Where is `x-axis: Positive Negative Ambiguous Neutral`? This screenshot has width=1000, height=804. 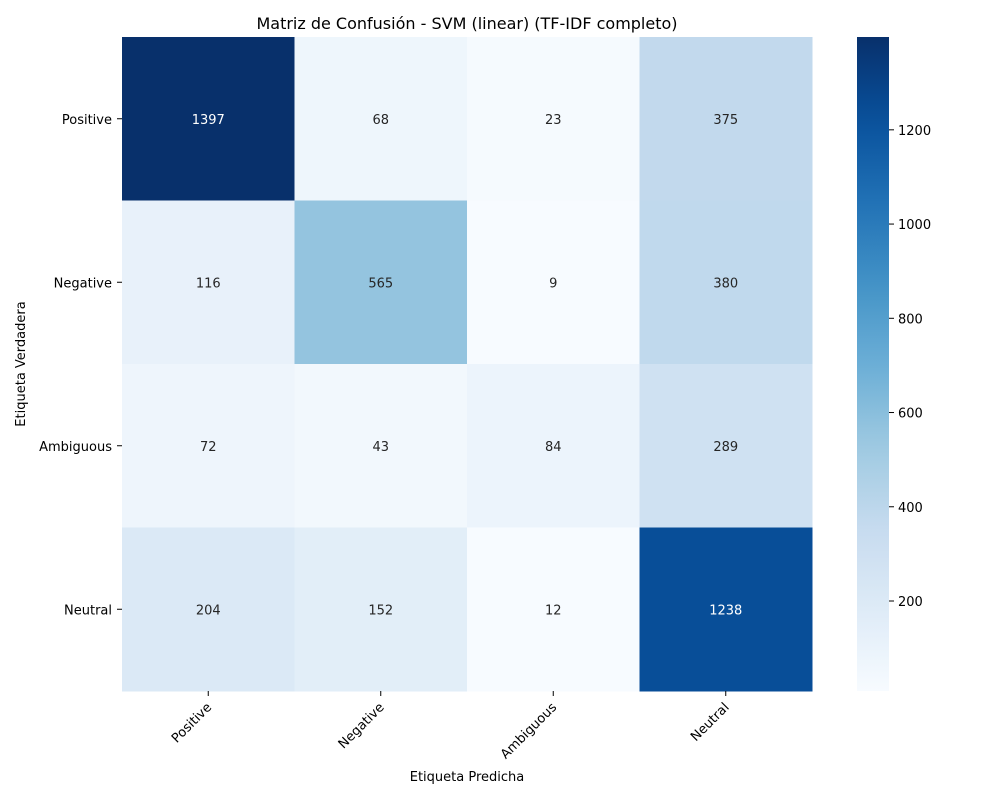
x-axis: Positive Negative Ambiguous Neutral is located at coordinates (451, 726).